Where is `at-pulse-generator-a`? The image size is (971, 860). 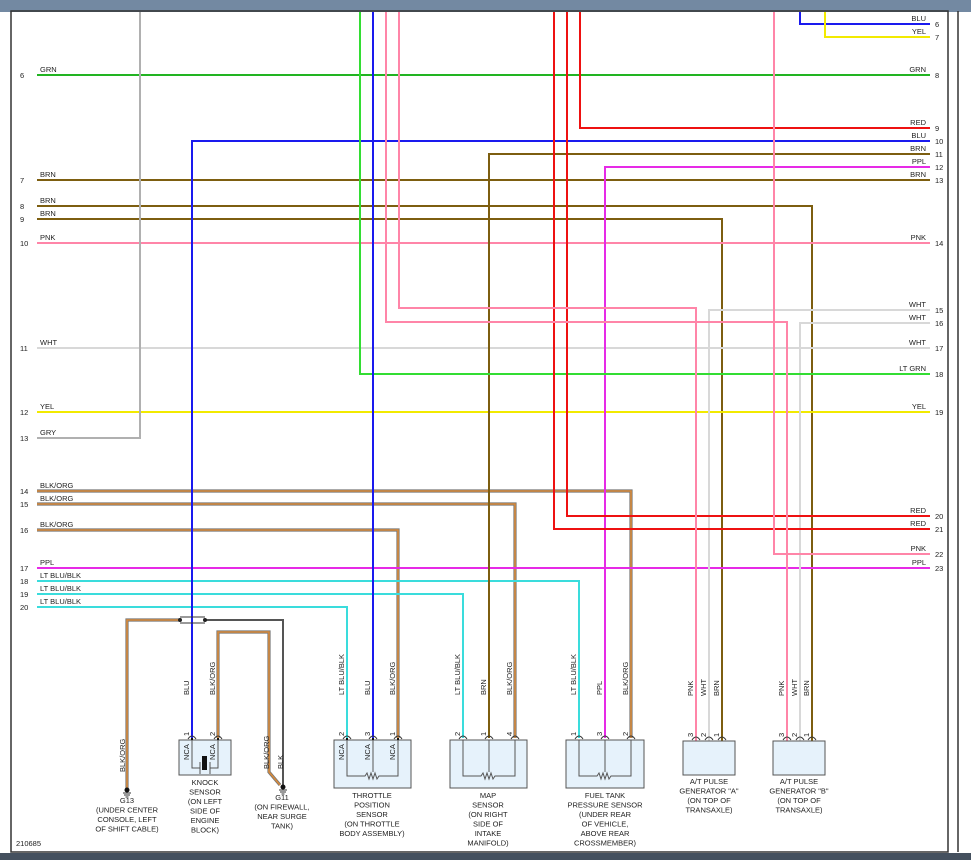
at-pulse-generator-a is located at coordinates (709, 758).